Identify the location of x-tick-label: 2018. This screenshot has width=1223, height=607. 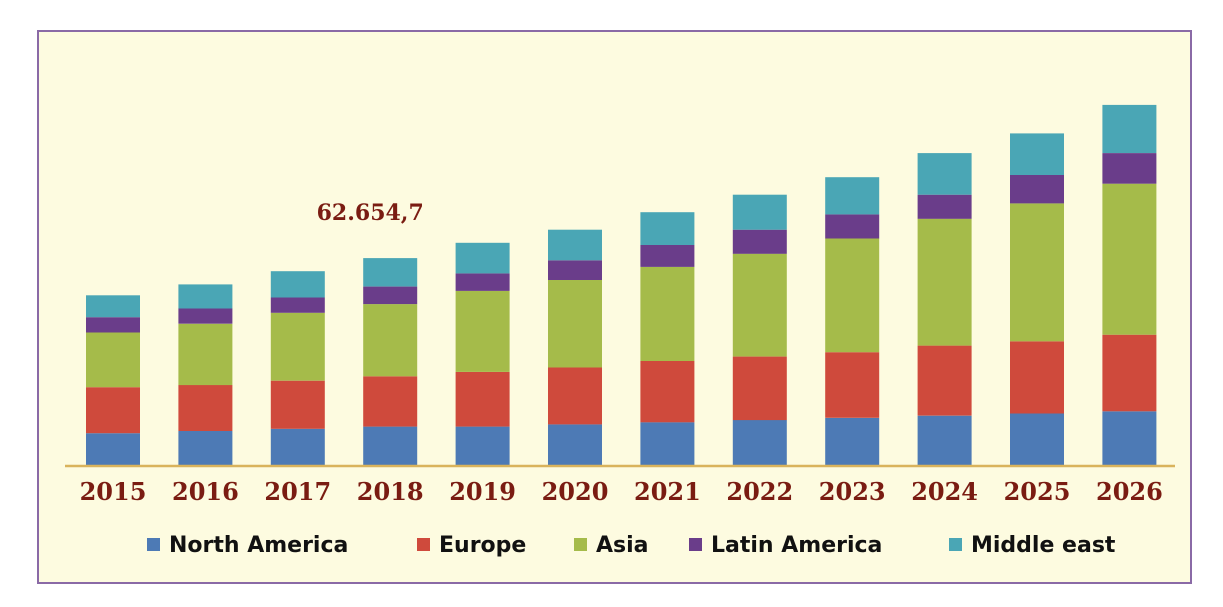
(390, 491).